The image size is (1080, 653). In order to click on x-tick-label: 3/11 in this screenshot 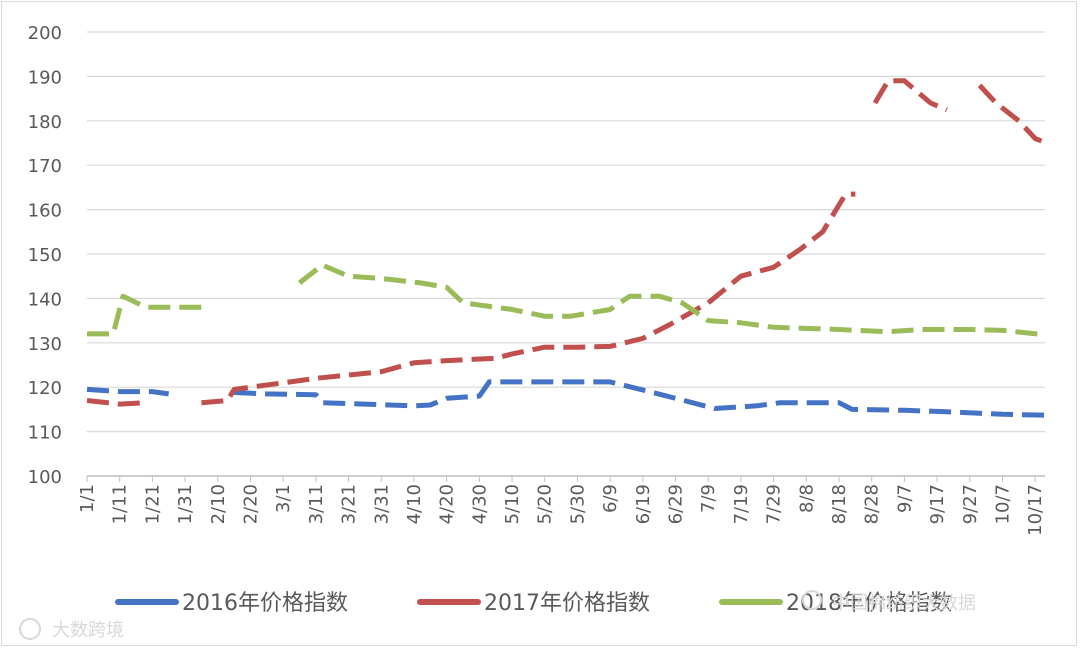, I will do `click(316, 504)`.